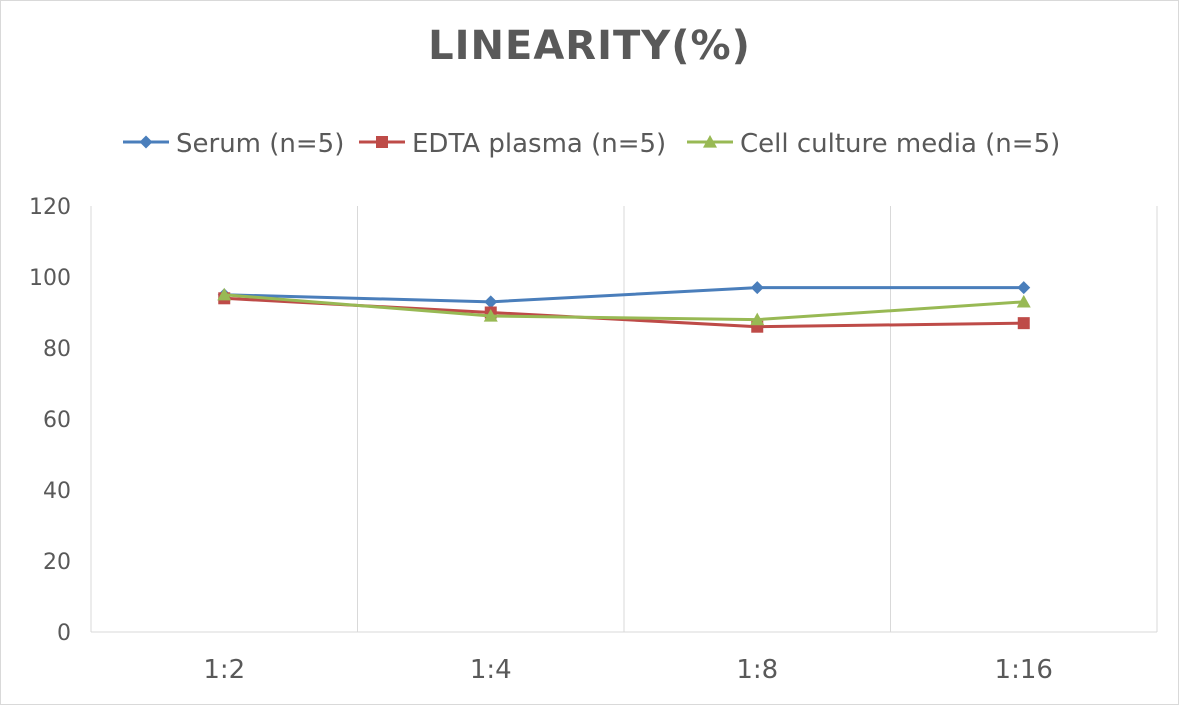 The image size is (1179, 705). What do you see at coordinates (757, 670) in the screenshot?
I see `x-tick-label: 1:8` at bounding box center [757, 670].